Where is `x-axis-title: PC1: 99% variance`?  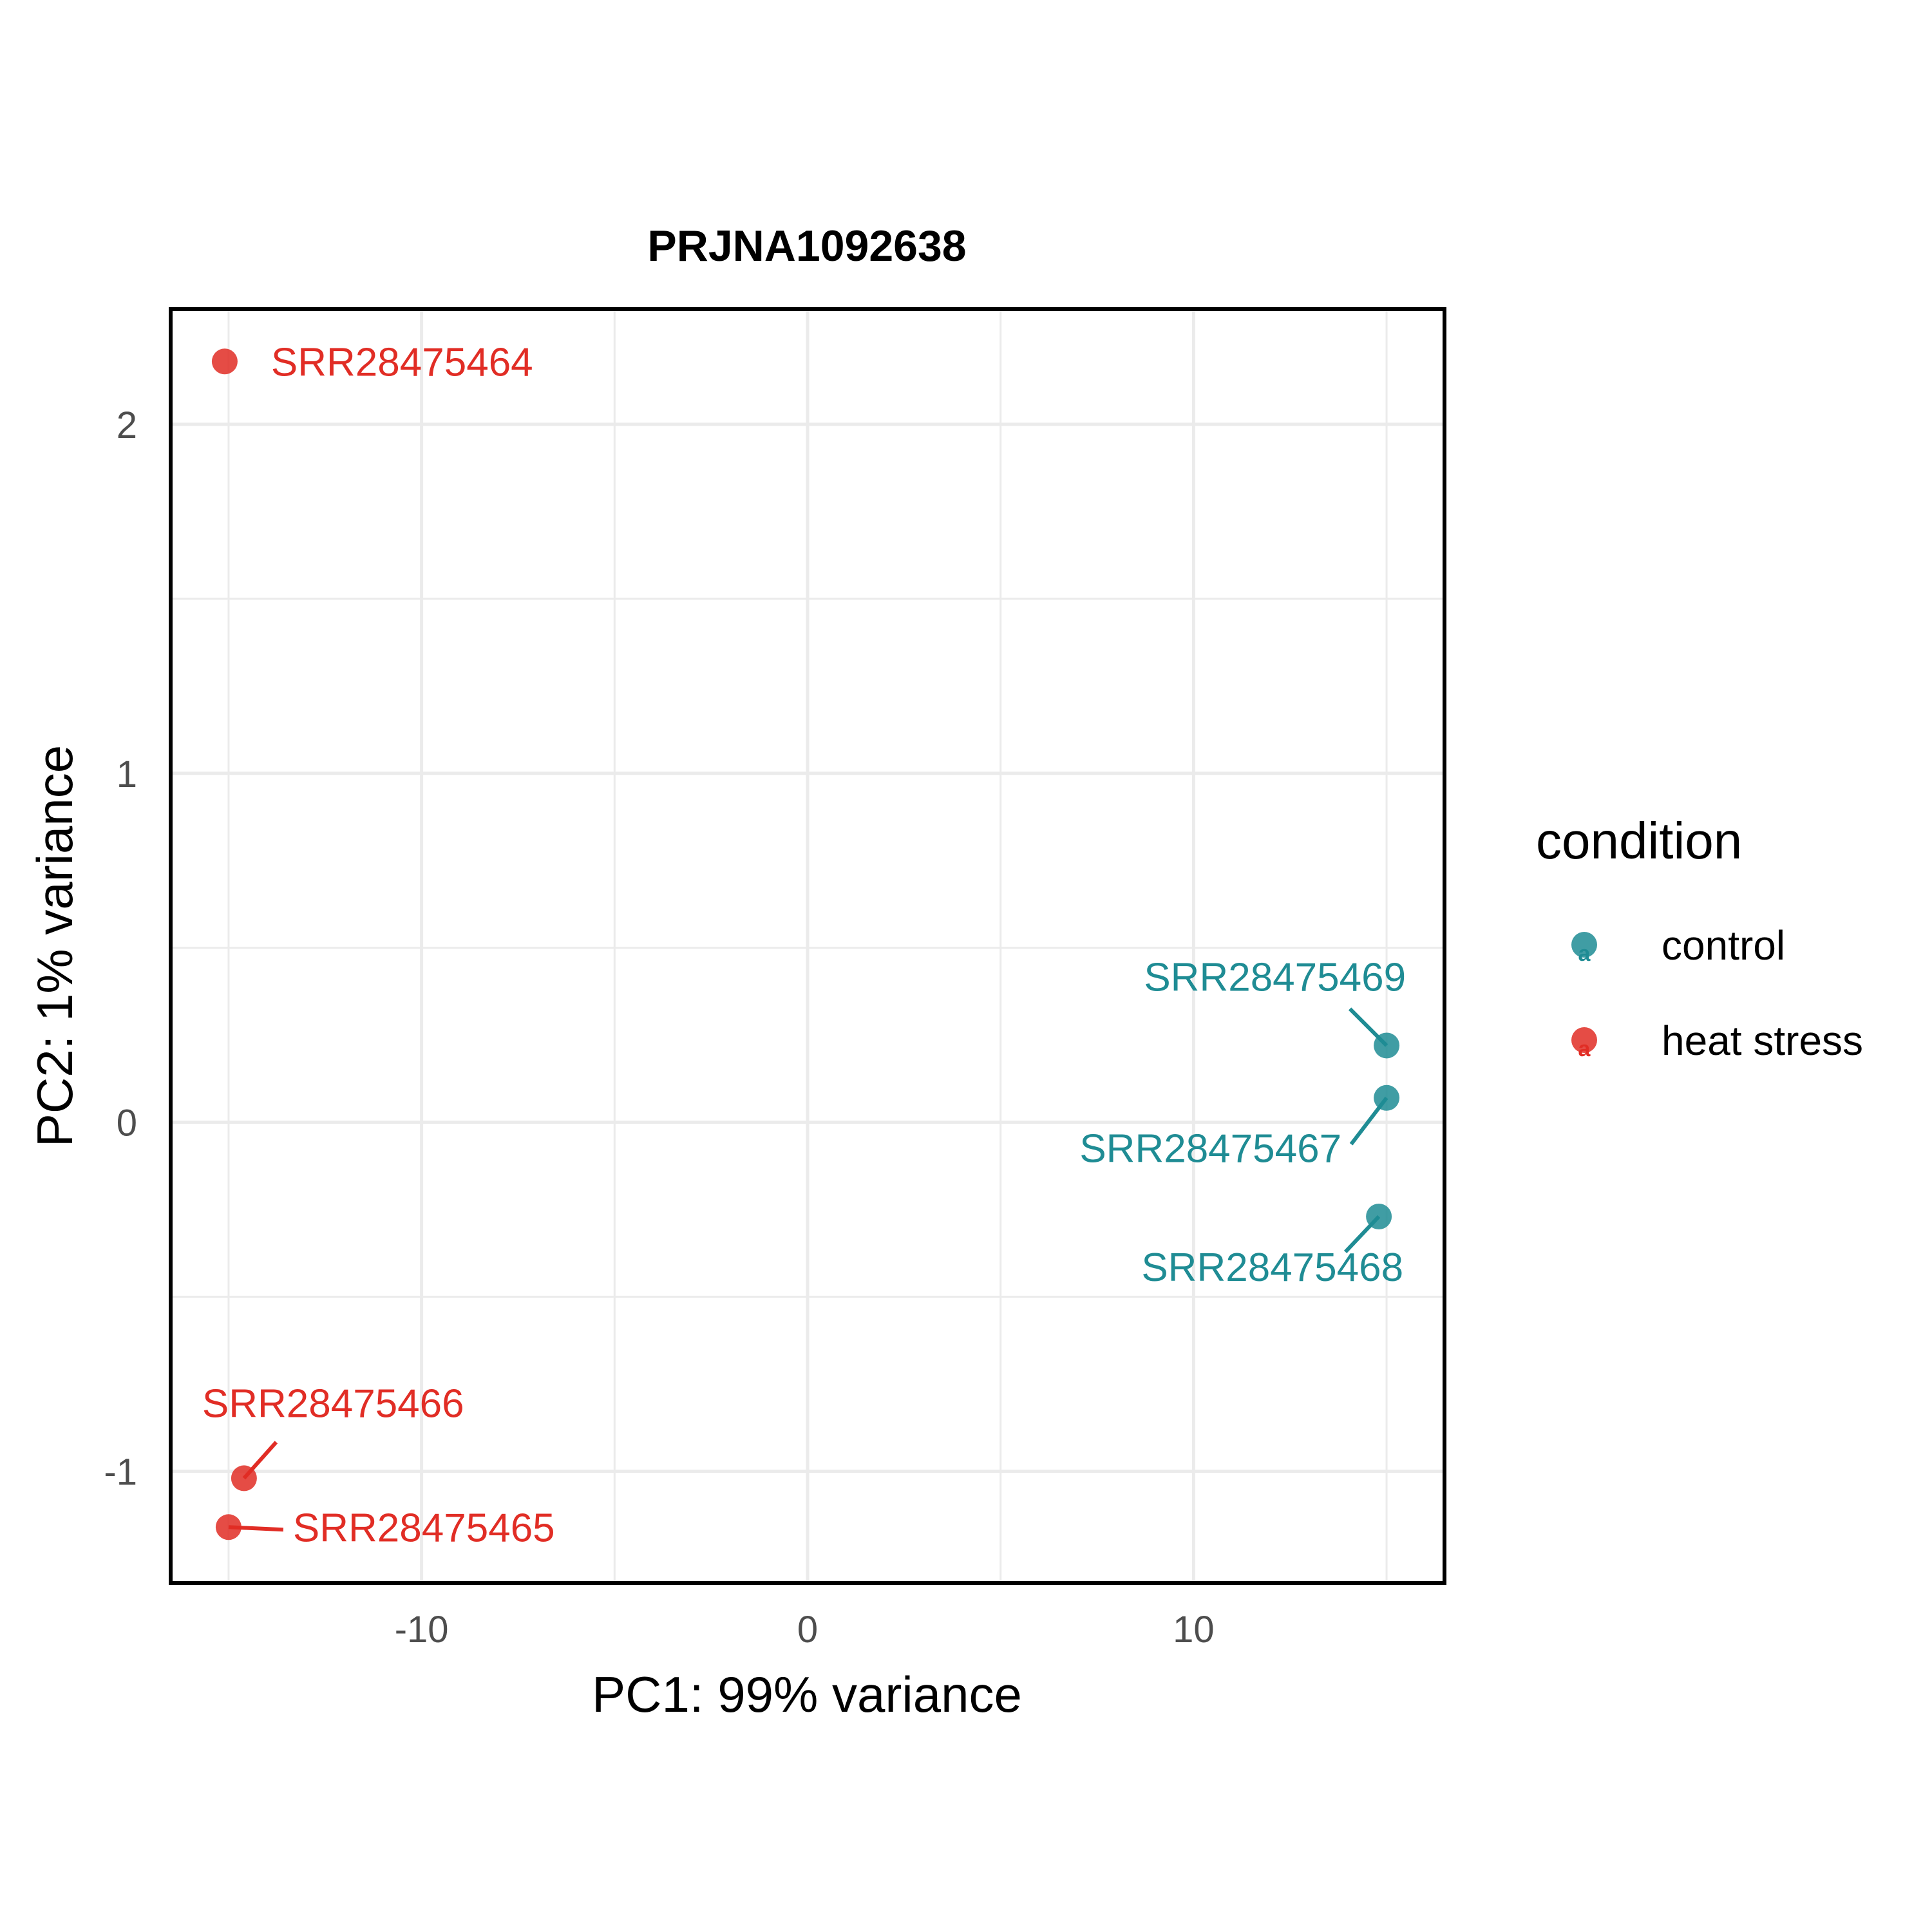 x-axis-title: PC1: 99% variance is located at coordinates (807, 1694).